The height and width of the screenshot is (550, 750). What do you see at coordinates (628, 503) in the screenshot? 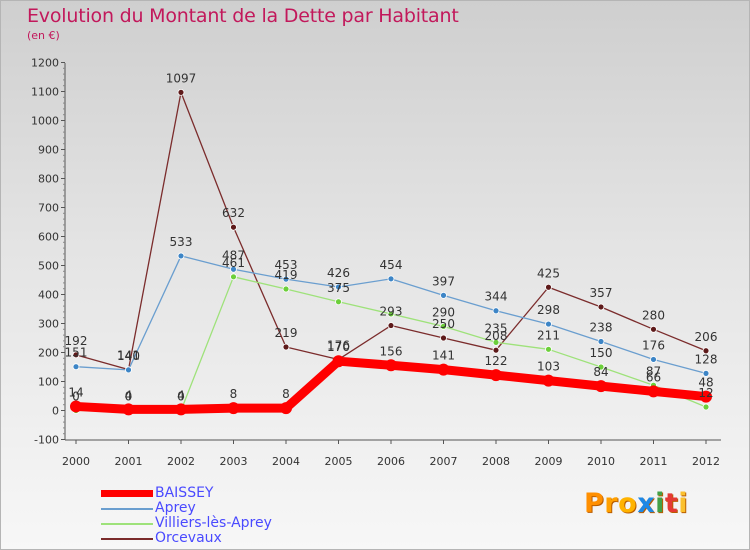
I see `logo-letter: o` at bounding box center [628, 503].